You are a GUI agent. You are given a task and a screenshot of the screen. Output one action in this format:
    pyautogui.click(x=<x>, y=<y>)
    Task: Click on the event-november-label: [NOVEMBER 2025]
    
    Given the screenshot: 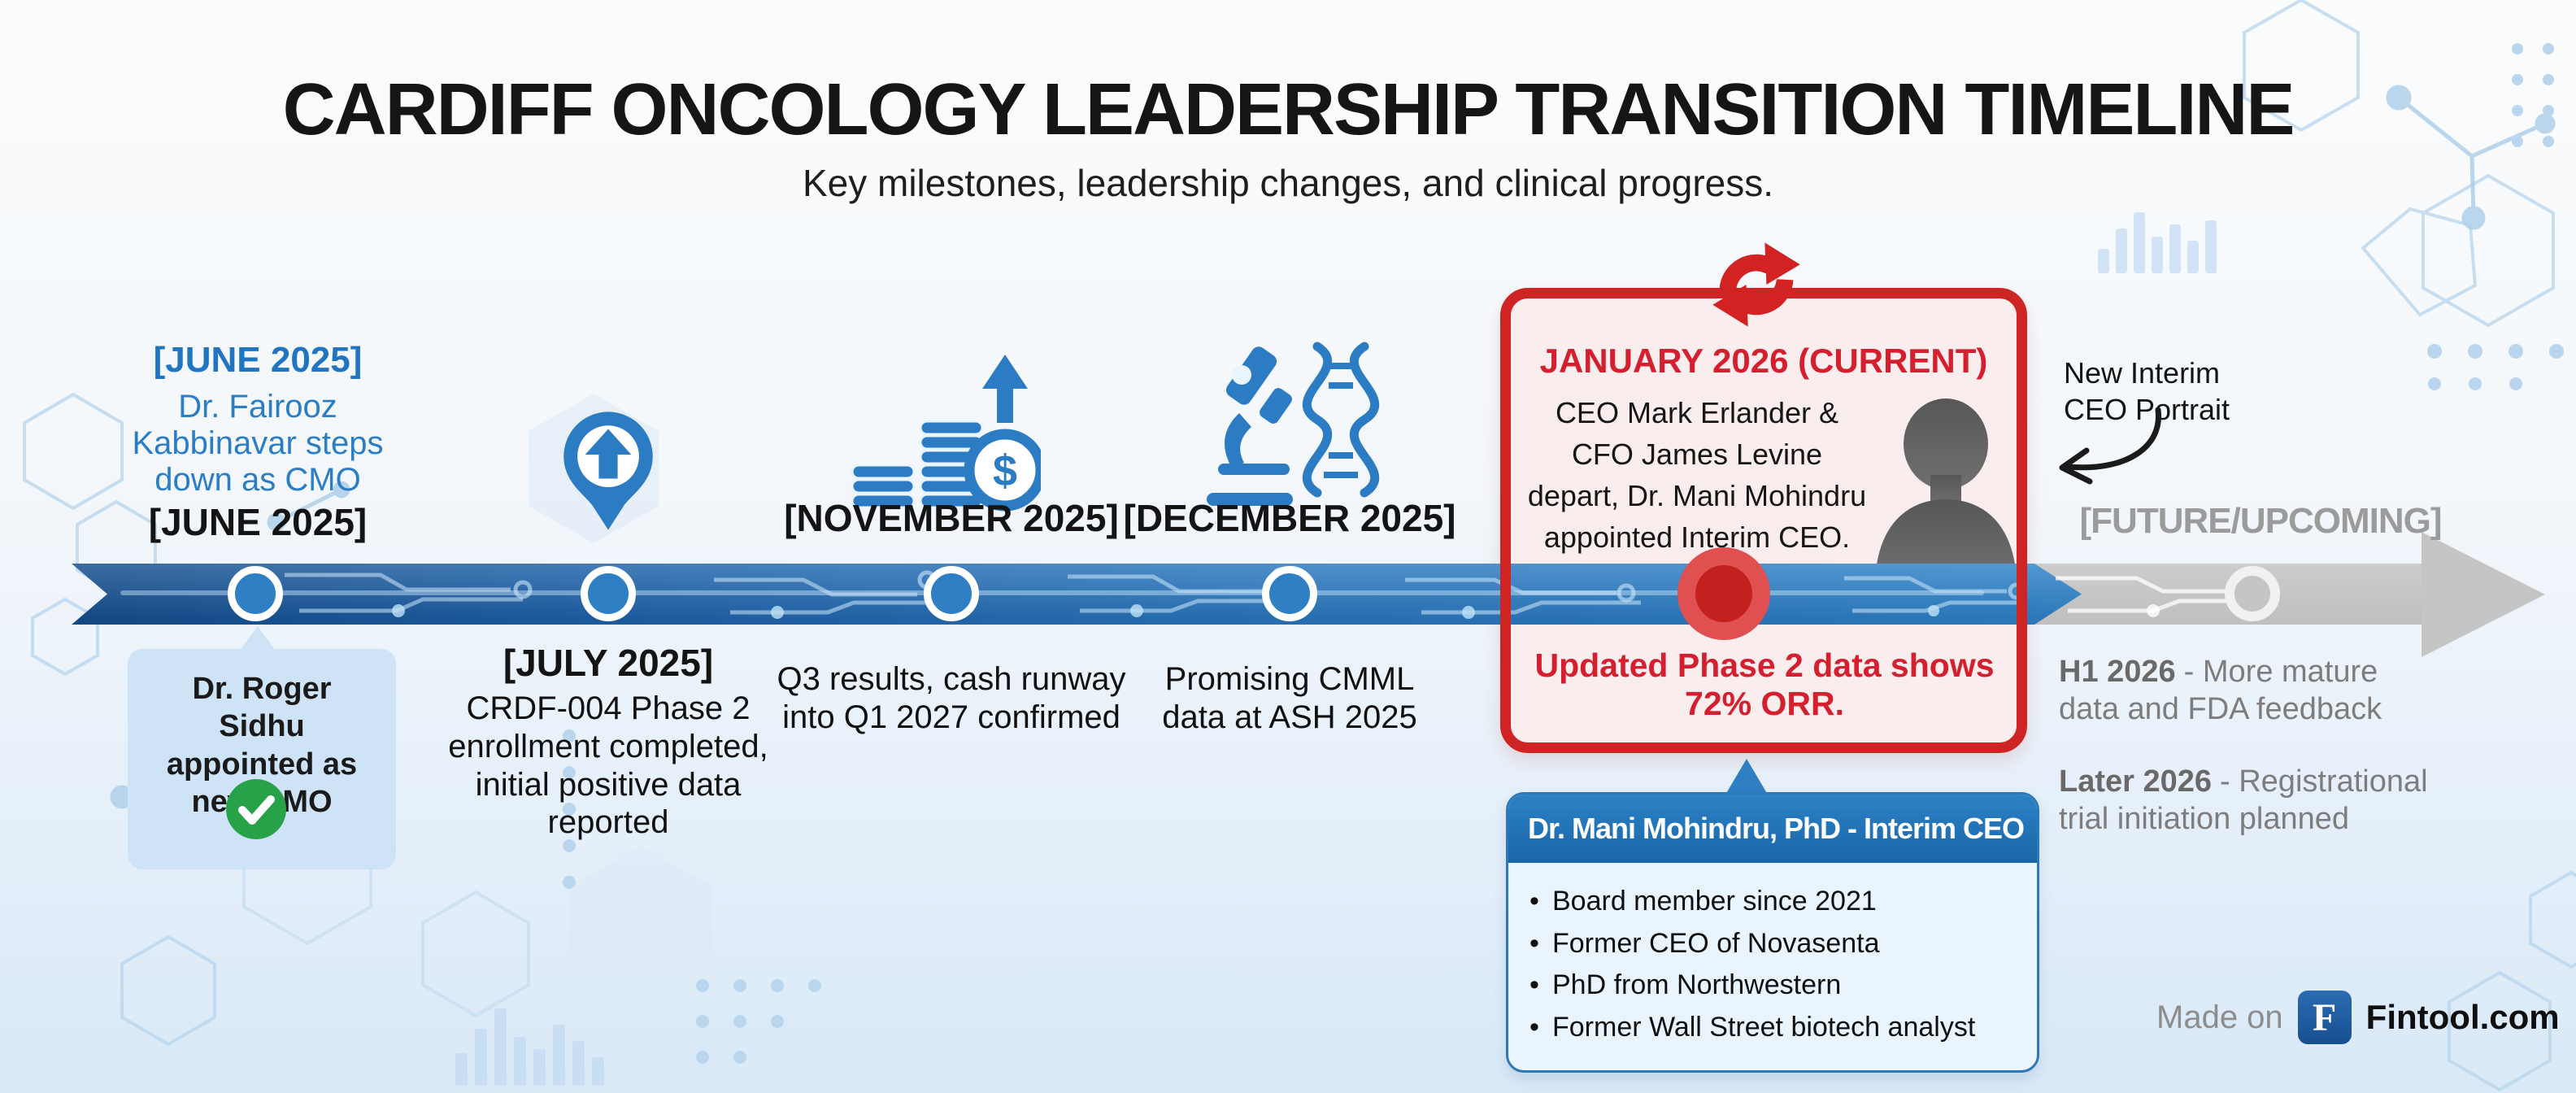 What is the action you would take?
    pyautogui.click(x=951, y=518)
    